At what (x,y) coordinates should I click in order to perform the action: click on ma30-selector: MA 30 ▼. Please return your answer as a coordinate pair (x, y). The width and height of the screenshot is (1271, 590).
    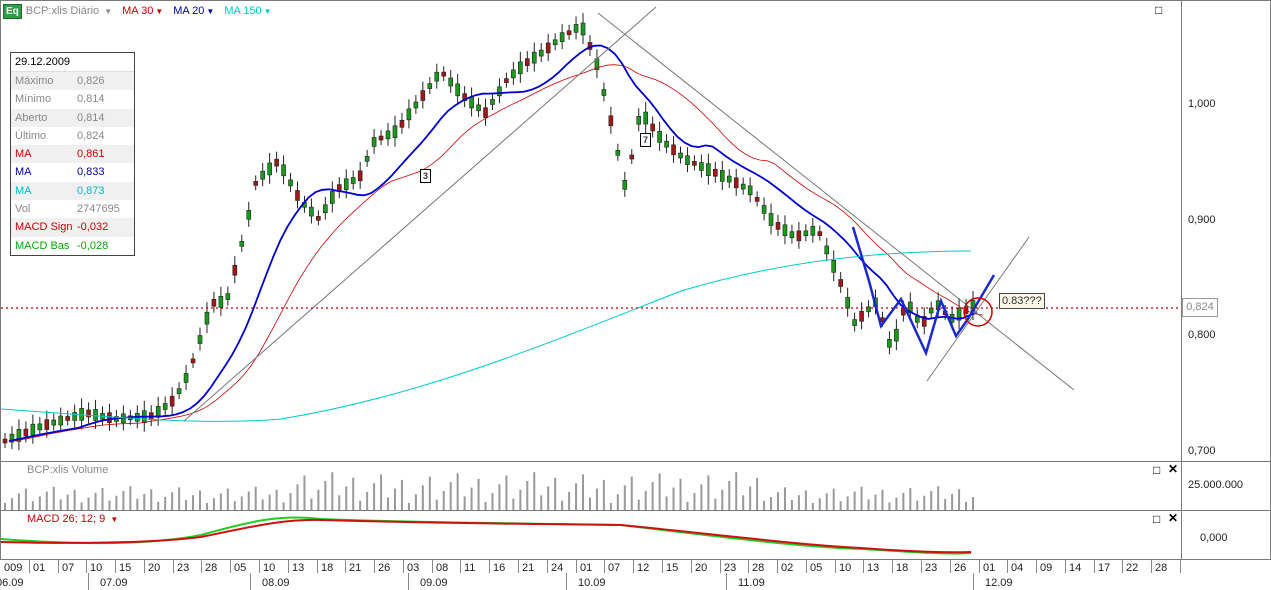
    Looking at the image, I should click on (143, 11).